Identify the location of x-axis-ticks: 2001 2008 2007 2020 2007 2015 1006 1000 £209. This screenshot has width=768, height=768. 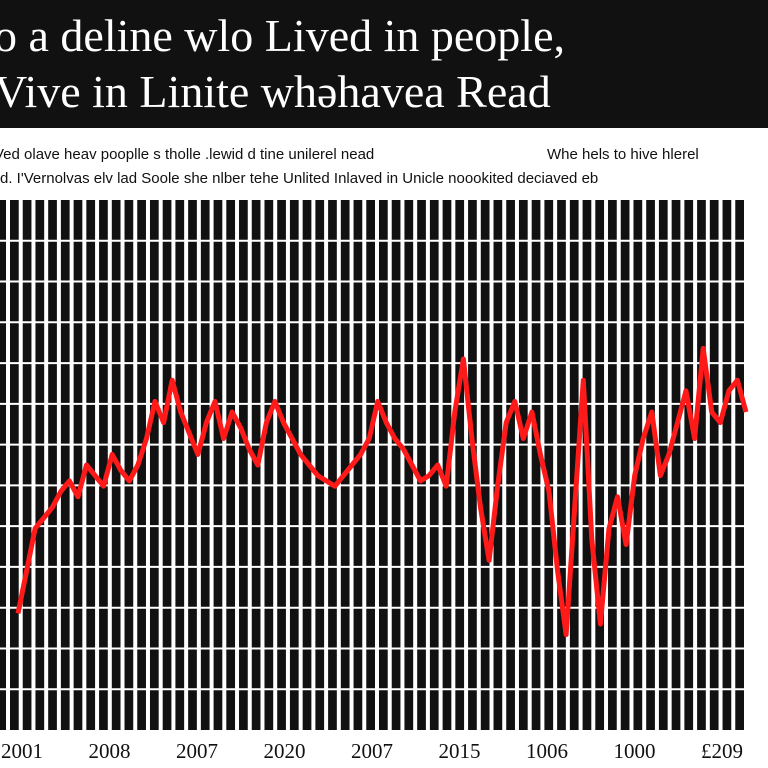
(372, 751).